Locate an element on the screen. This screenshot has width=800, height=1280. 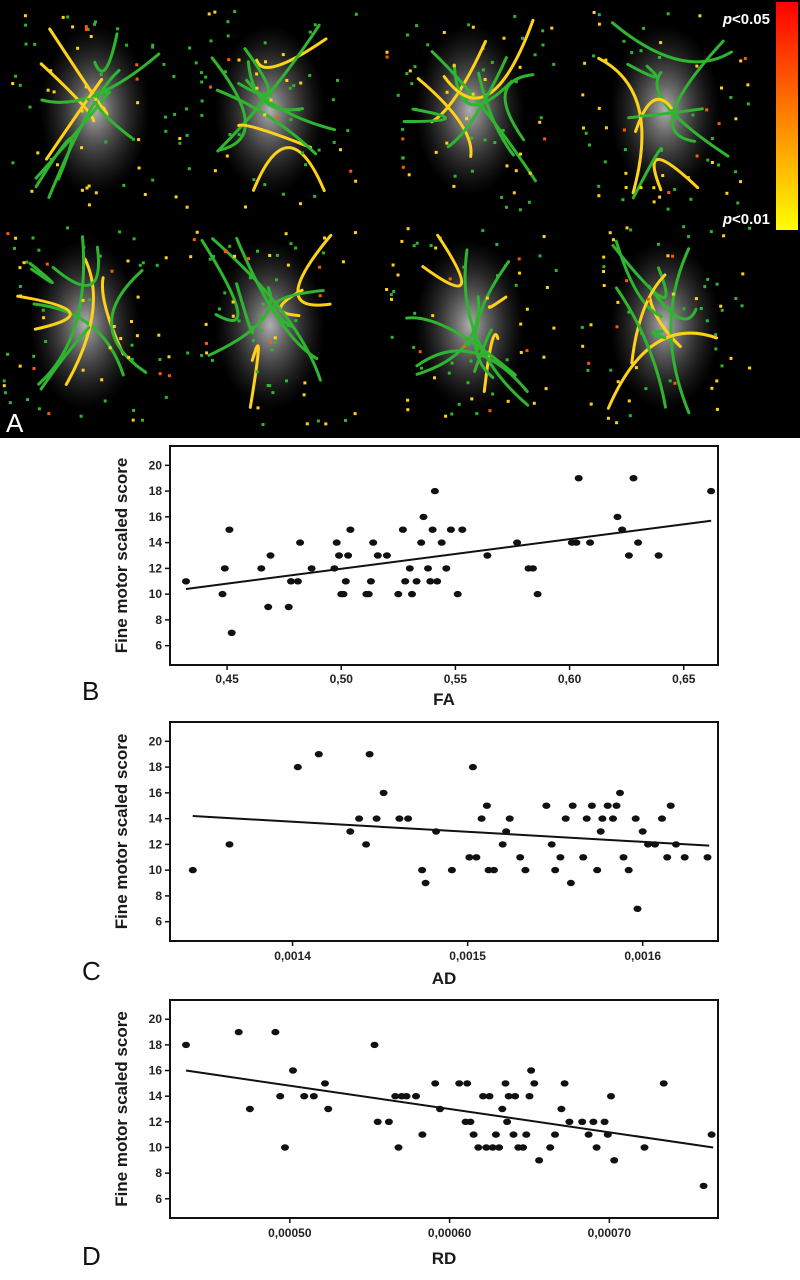
panel-letter-c: C is located at coordinates (91, 971).